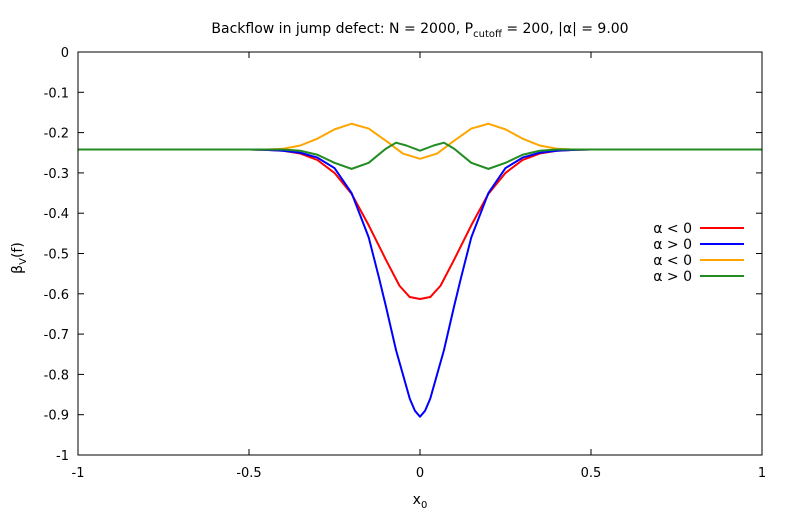  Describe the element at coordinates (56, 335) in the screenshot. I see `y-tick-label: -0.7` at that location.